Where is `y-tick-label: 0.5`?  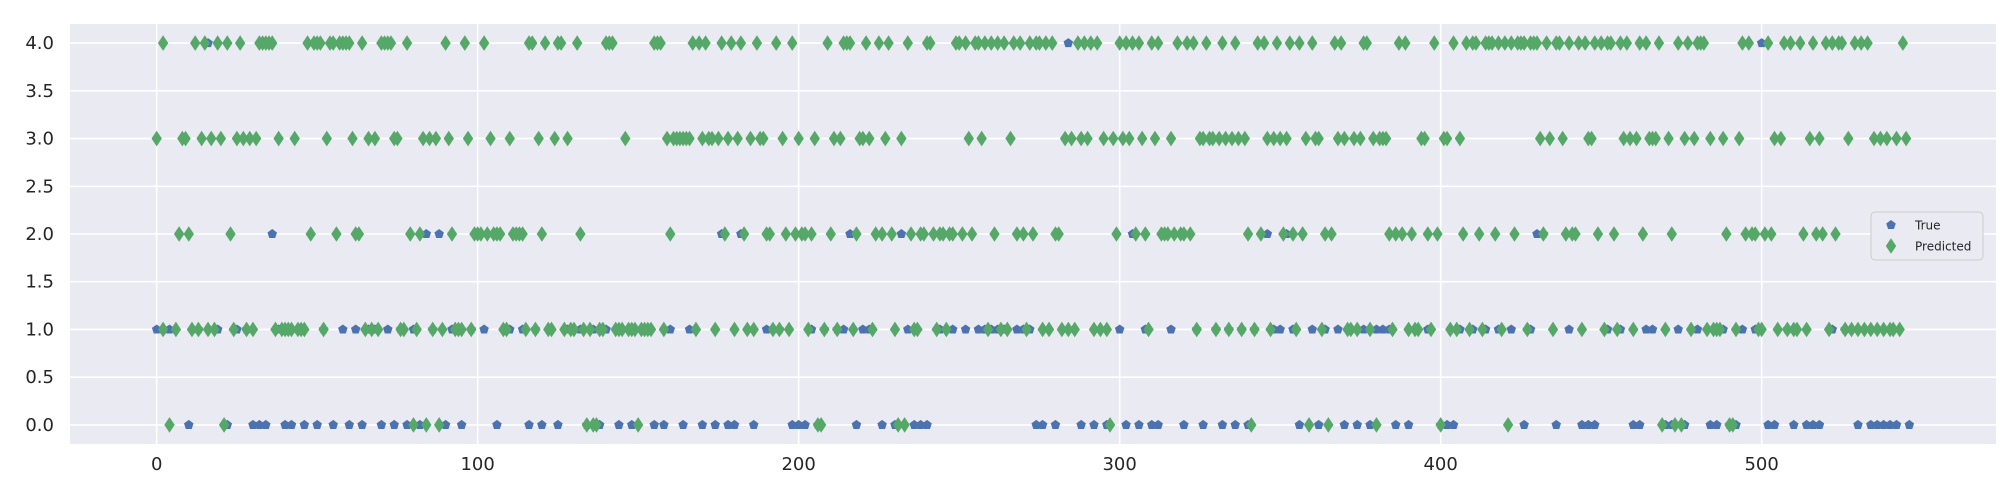 y-tick-label: 0.5 is located at coordinates (39, 377).